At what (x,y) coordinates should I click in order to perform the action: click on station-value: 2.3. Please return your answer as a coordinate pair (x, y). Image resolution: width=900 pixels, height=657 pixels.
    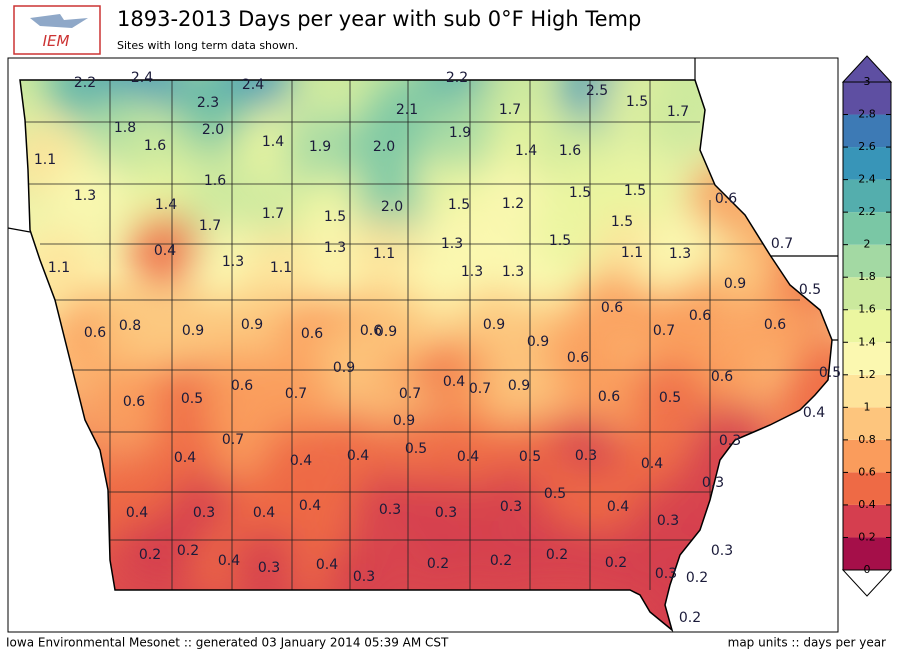
    Looking at the image, I should click on (208, 103).